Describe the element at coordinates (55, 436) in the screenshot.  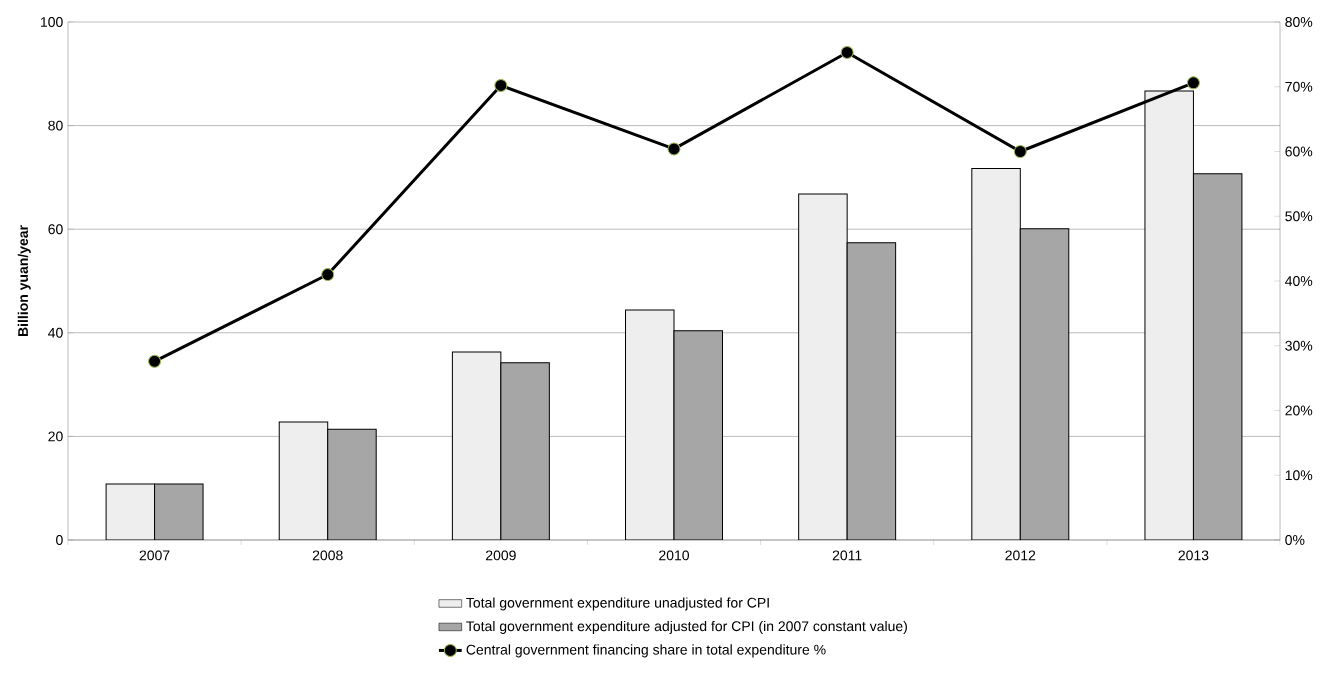
I see `y-tick-label: 20` at that location.